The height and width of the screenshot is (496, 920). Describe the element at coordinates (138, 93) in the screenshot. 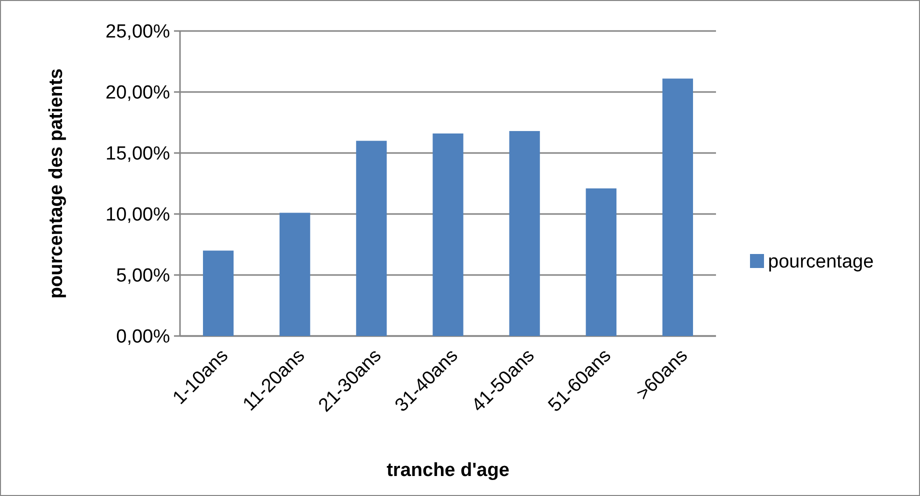

I see `y-tick-label: 20,00%` at that location.